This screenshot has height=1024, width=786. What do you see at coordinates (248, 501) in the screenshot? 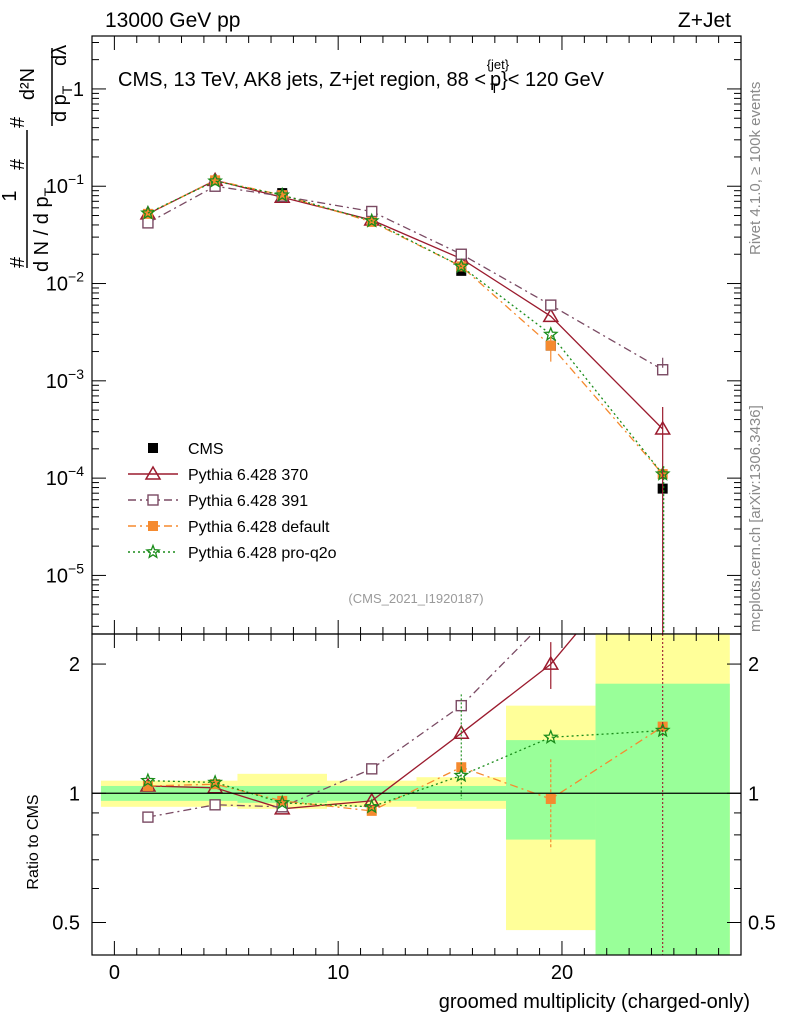
I see `legend-label-p391: Pythia 6.428 391` at bounding box center [248, 501].